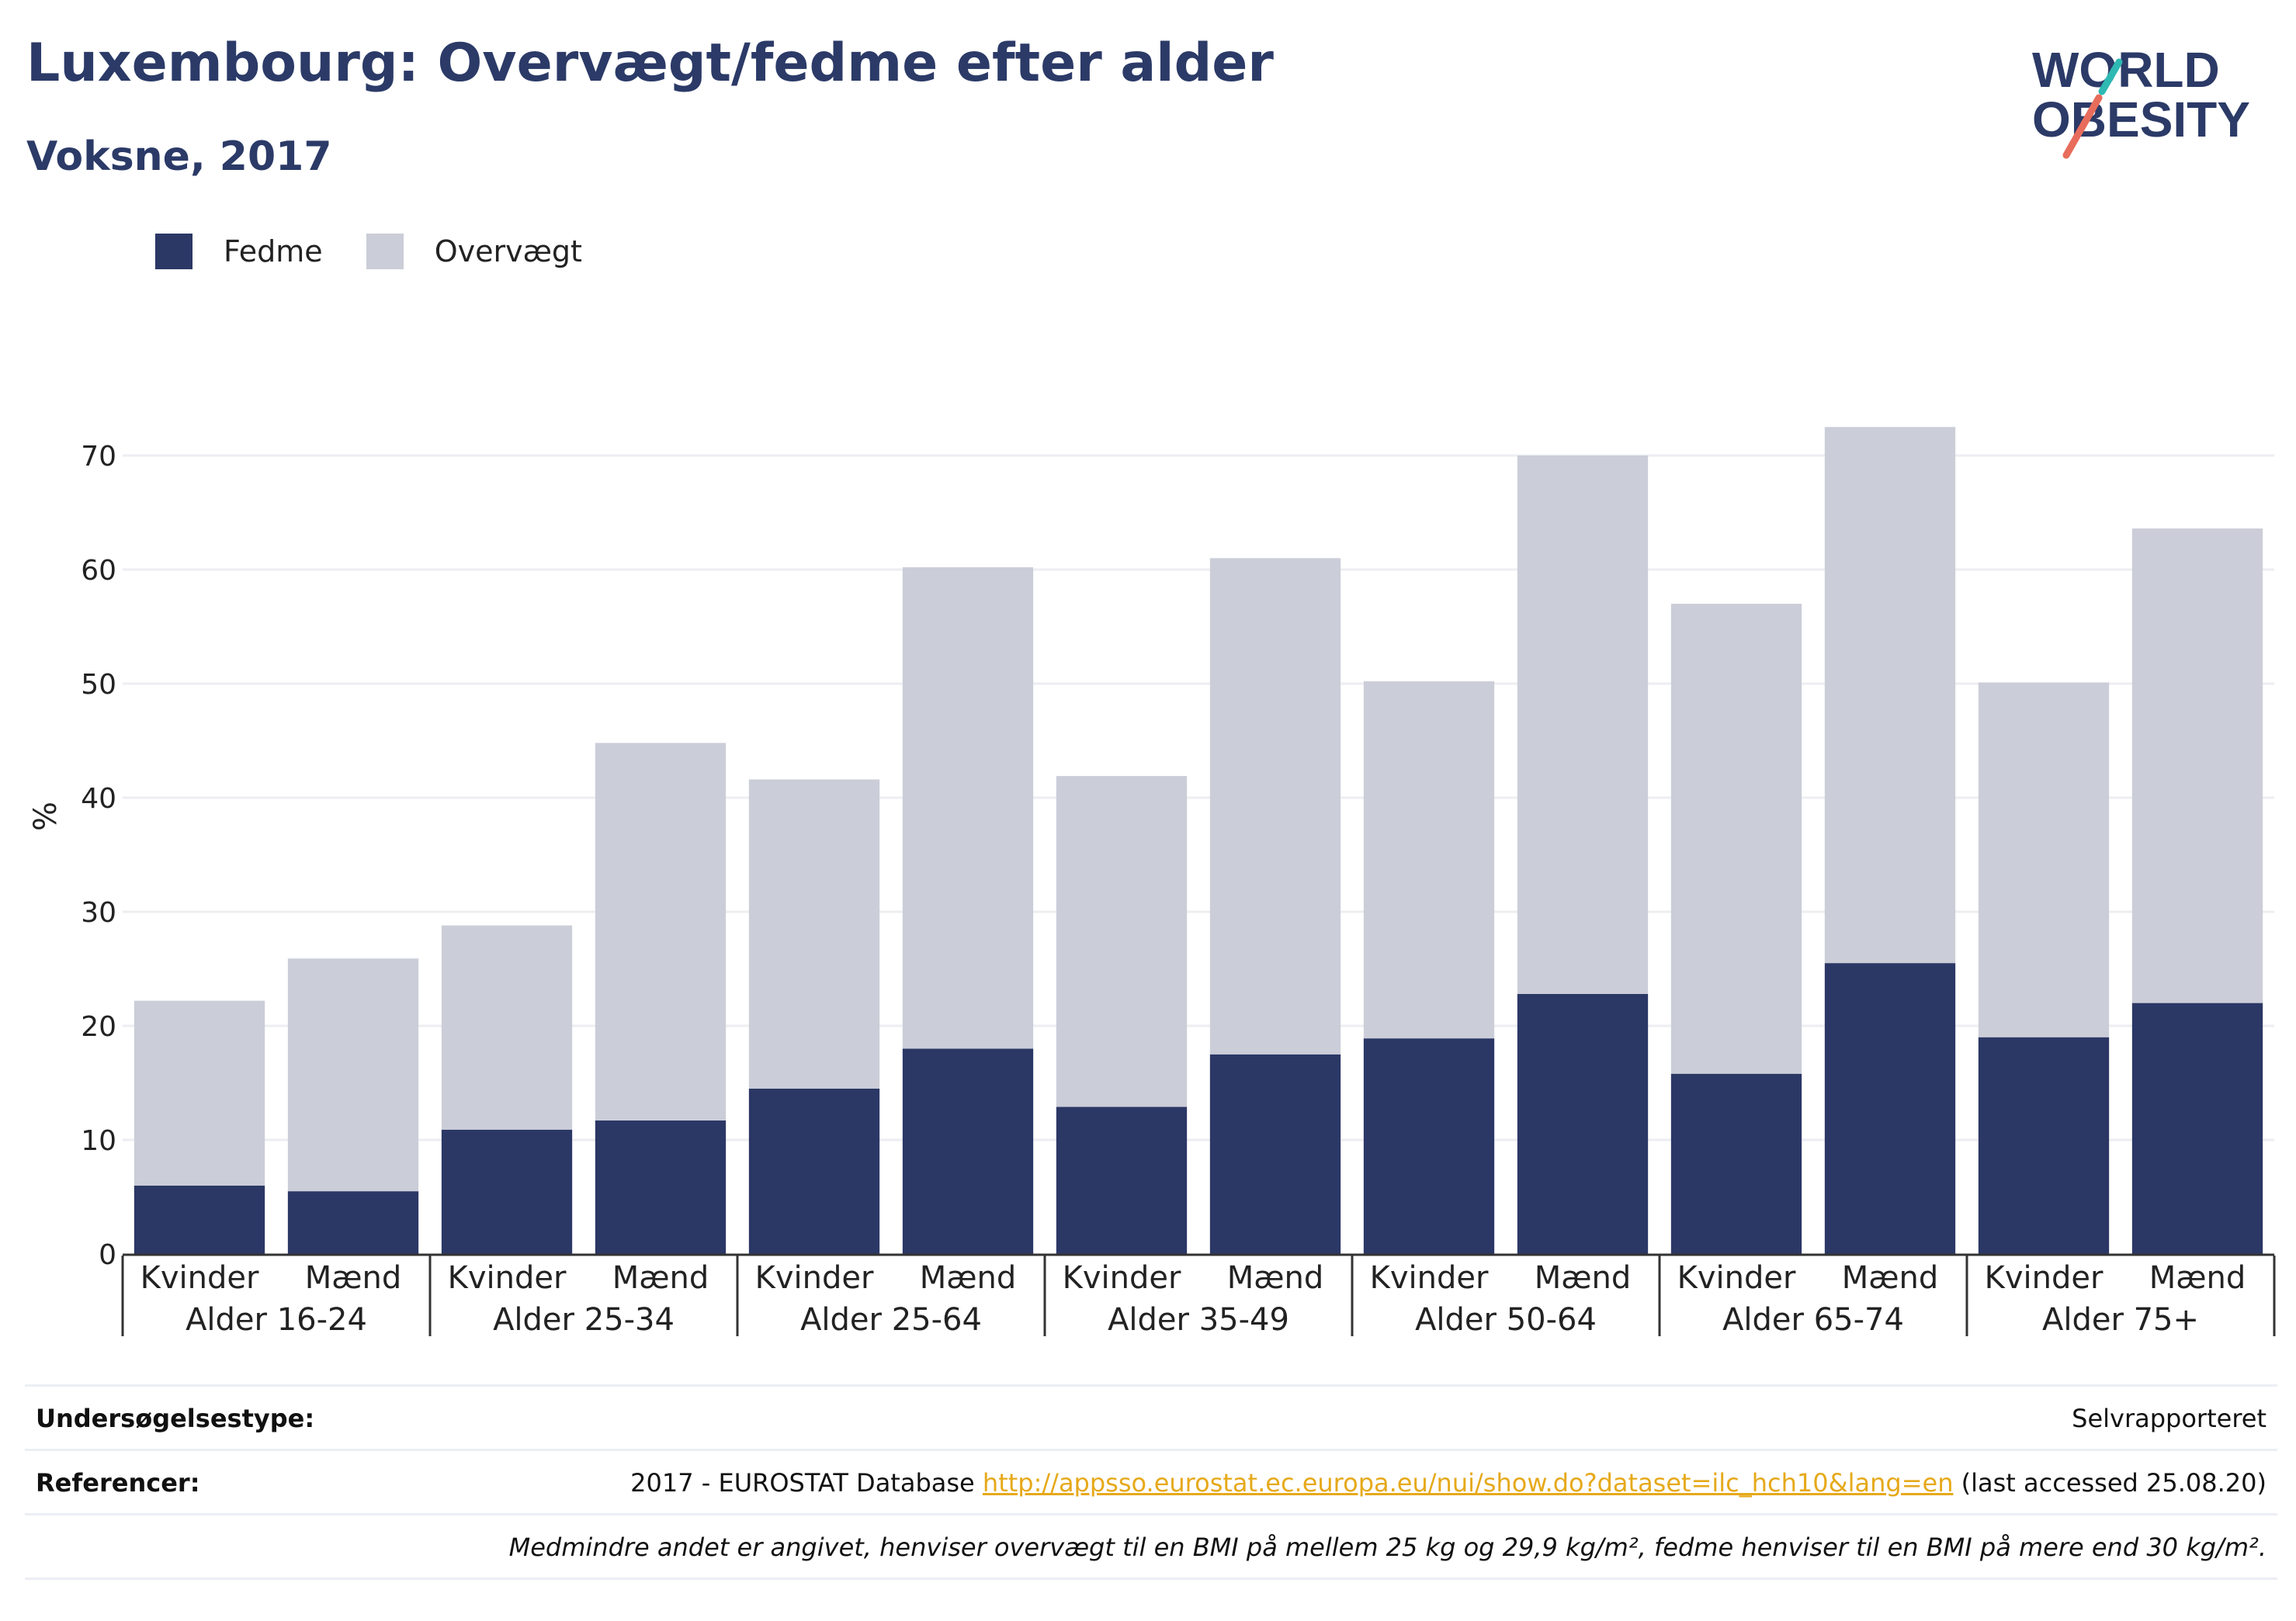 Image resolution: width=2296 pixels, height=1621 pixels. I want to click on references-prefix: 2017 - EUROSTAT Database, so click(806, 1483).